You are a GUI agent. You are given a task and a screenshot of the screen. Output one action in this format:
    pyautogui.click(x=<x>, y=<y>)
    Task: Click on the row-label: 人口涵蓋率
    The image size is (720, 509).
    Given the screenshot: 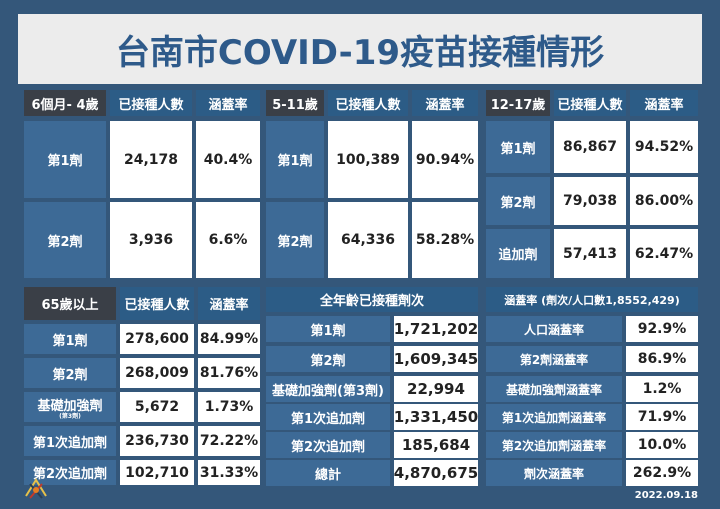 What is the action you would take?
    pyautogui.click(x=554, y=329)
    